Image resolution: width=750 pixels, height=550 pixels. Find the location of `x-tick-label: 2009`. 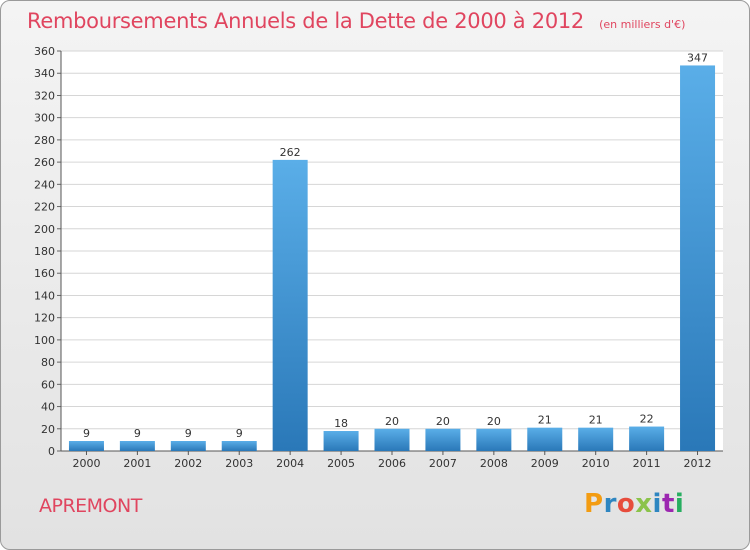

x-tick-label: 2009 is located at coordinates (545, 463).